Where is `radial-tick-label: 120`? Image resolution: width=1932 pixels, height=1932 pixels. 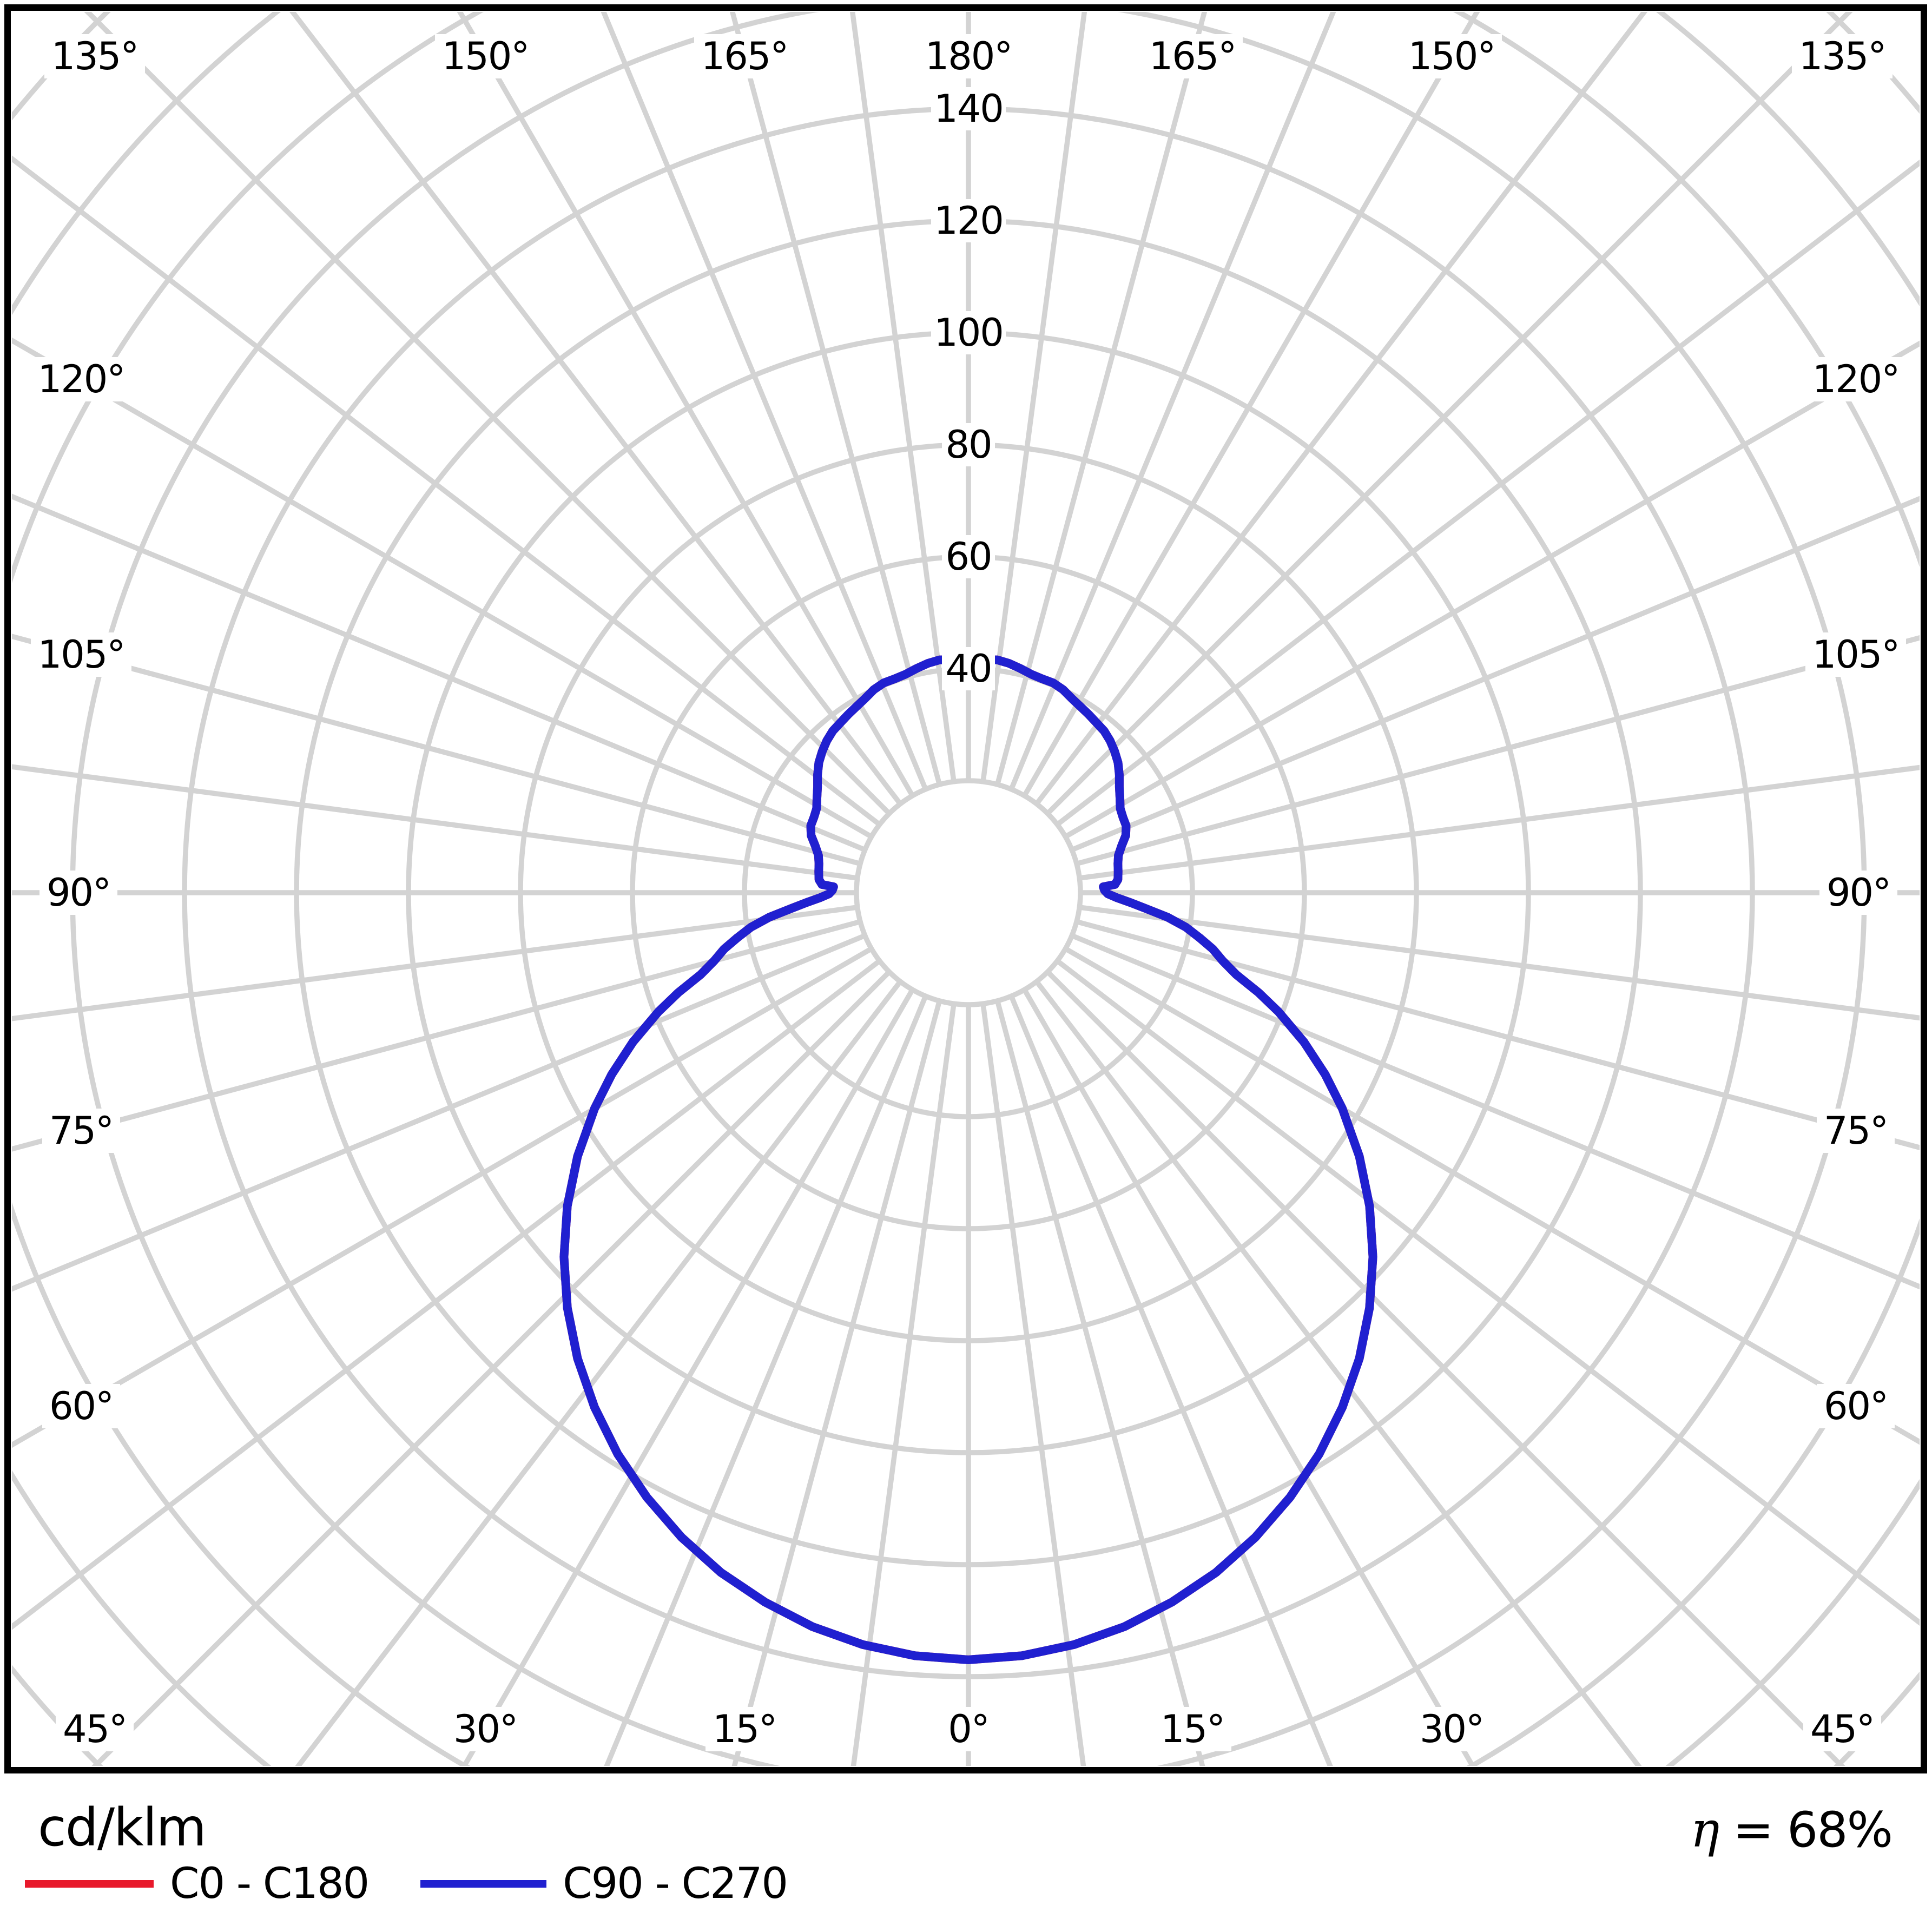
radial-tick-label: 120 is located at coordinates (968, 221).